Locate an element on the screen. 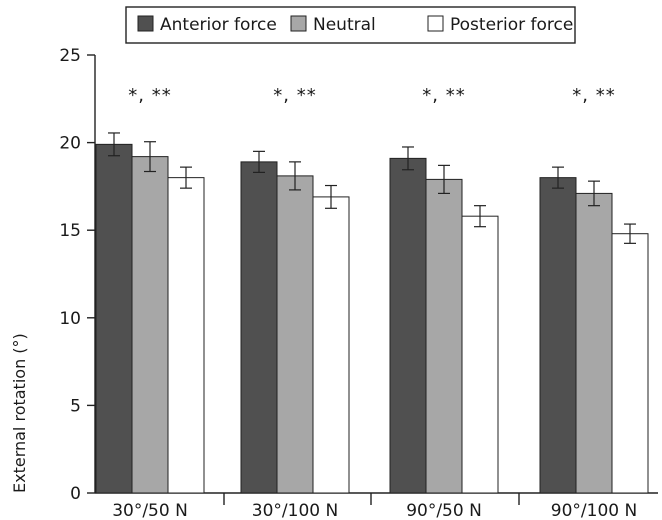  x-category-label: 30°/50 N is located at coordinates (150, 510).